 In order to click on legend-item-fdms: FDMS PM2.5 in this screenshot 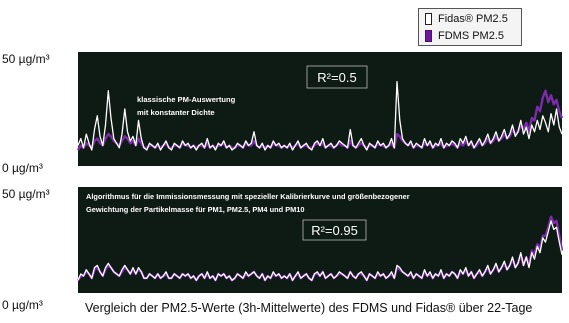, I will do `click(464, 36)`.